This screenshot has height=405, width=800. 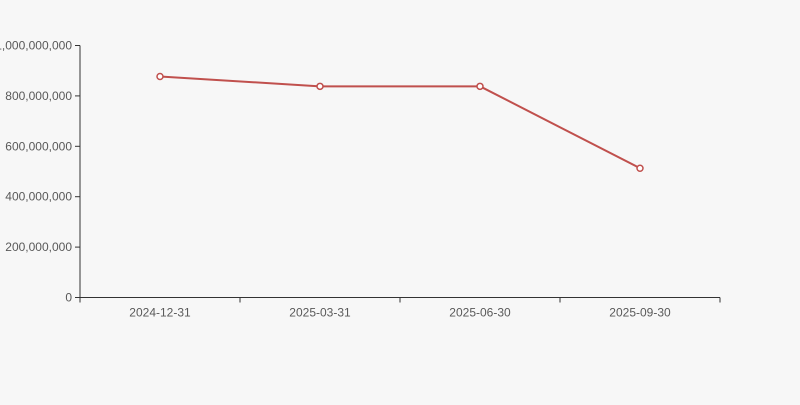 I want to click on x-axis-label: 2025-09-30, so click(x=640, y=313).